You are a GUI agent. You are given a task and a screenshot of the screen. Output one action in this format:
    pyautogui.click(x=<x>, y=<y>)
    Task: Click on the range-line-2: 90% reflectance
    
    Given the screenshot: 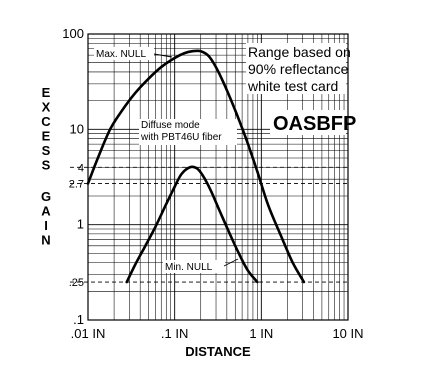 What is the action you would take?
    pyautogui.click(x=298, y=69)
    